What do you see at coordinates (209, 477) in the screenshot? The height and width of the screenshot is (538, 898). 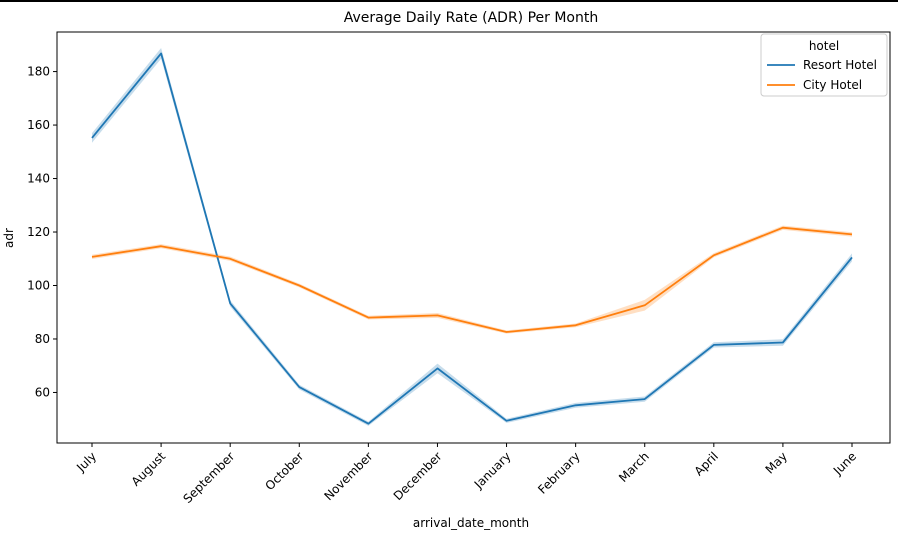 I see `x-tick-label-september: September` at bounding box center [209, 477].